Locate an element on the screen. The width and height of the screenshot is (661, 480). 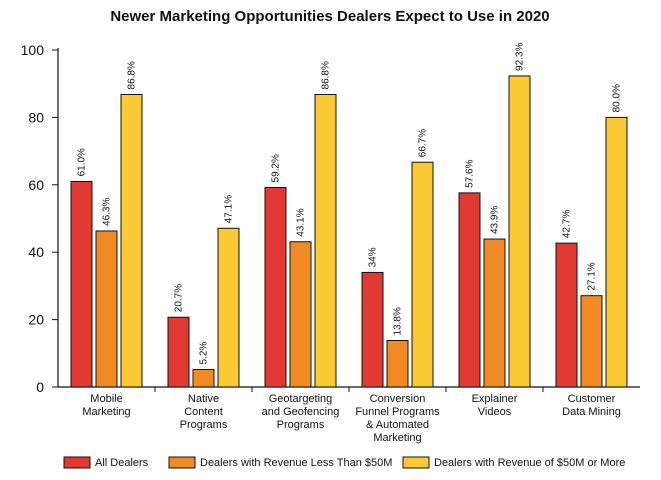
y-tick-label: 20 is located at coordinates (36, 320).